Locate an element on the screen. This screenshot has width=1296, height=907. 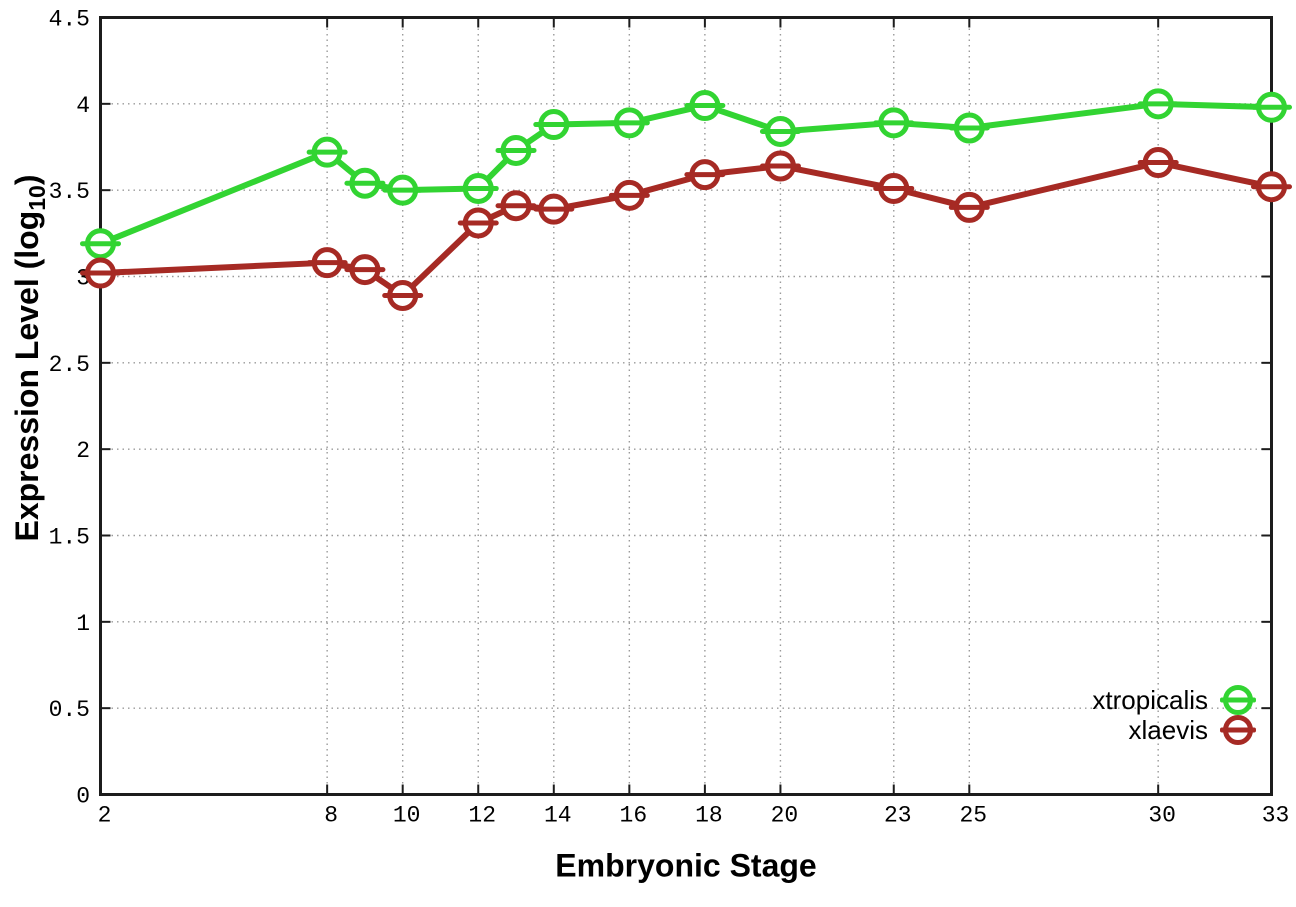
legend-entry-xlaevis: xlaevis is located at coordinates (1192, 730).